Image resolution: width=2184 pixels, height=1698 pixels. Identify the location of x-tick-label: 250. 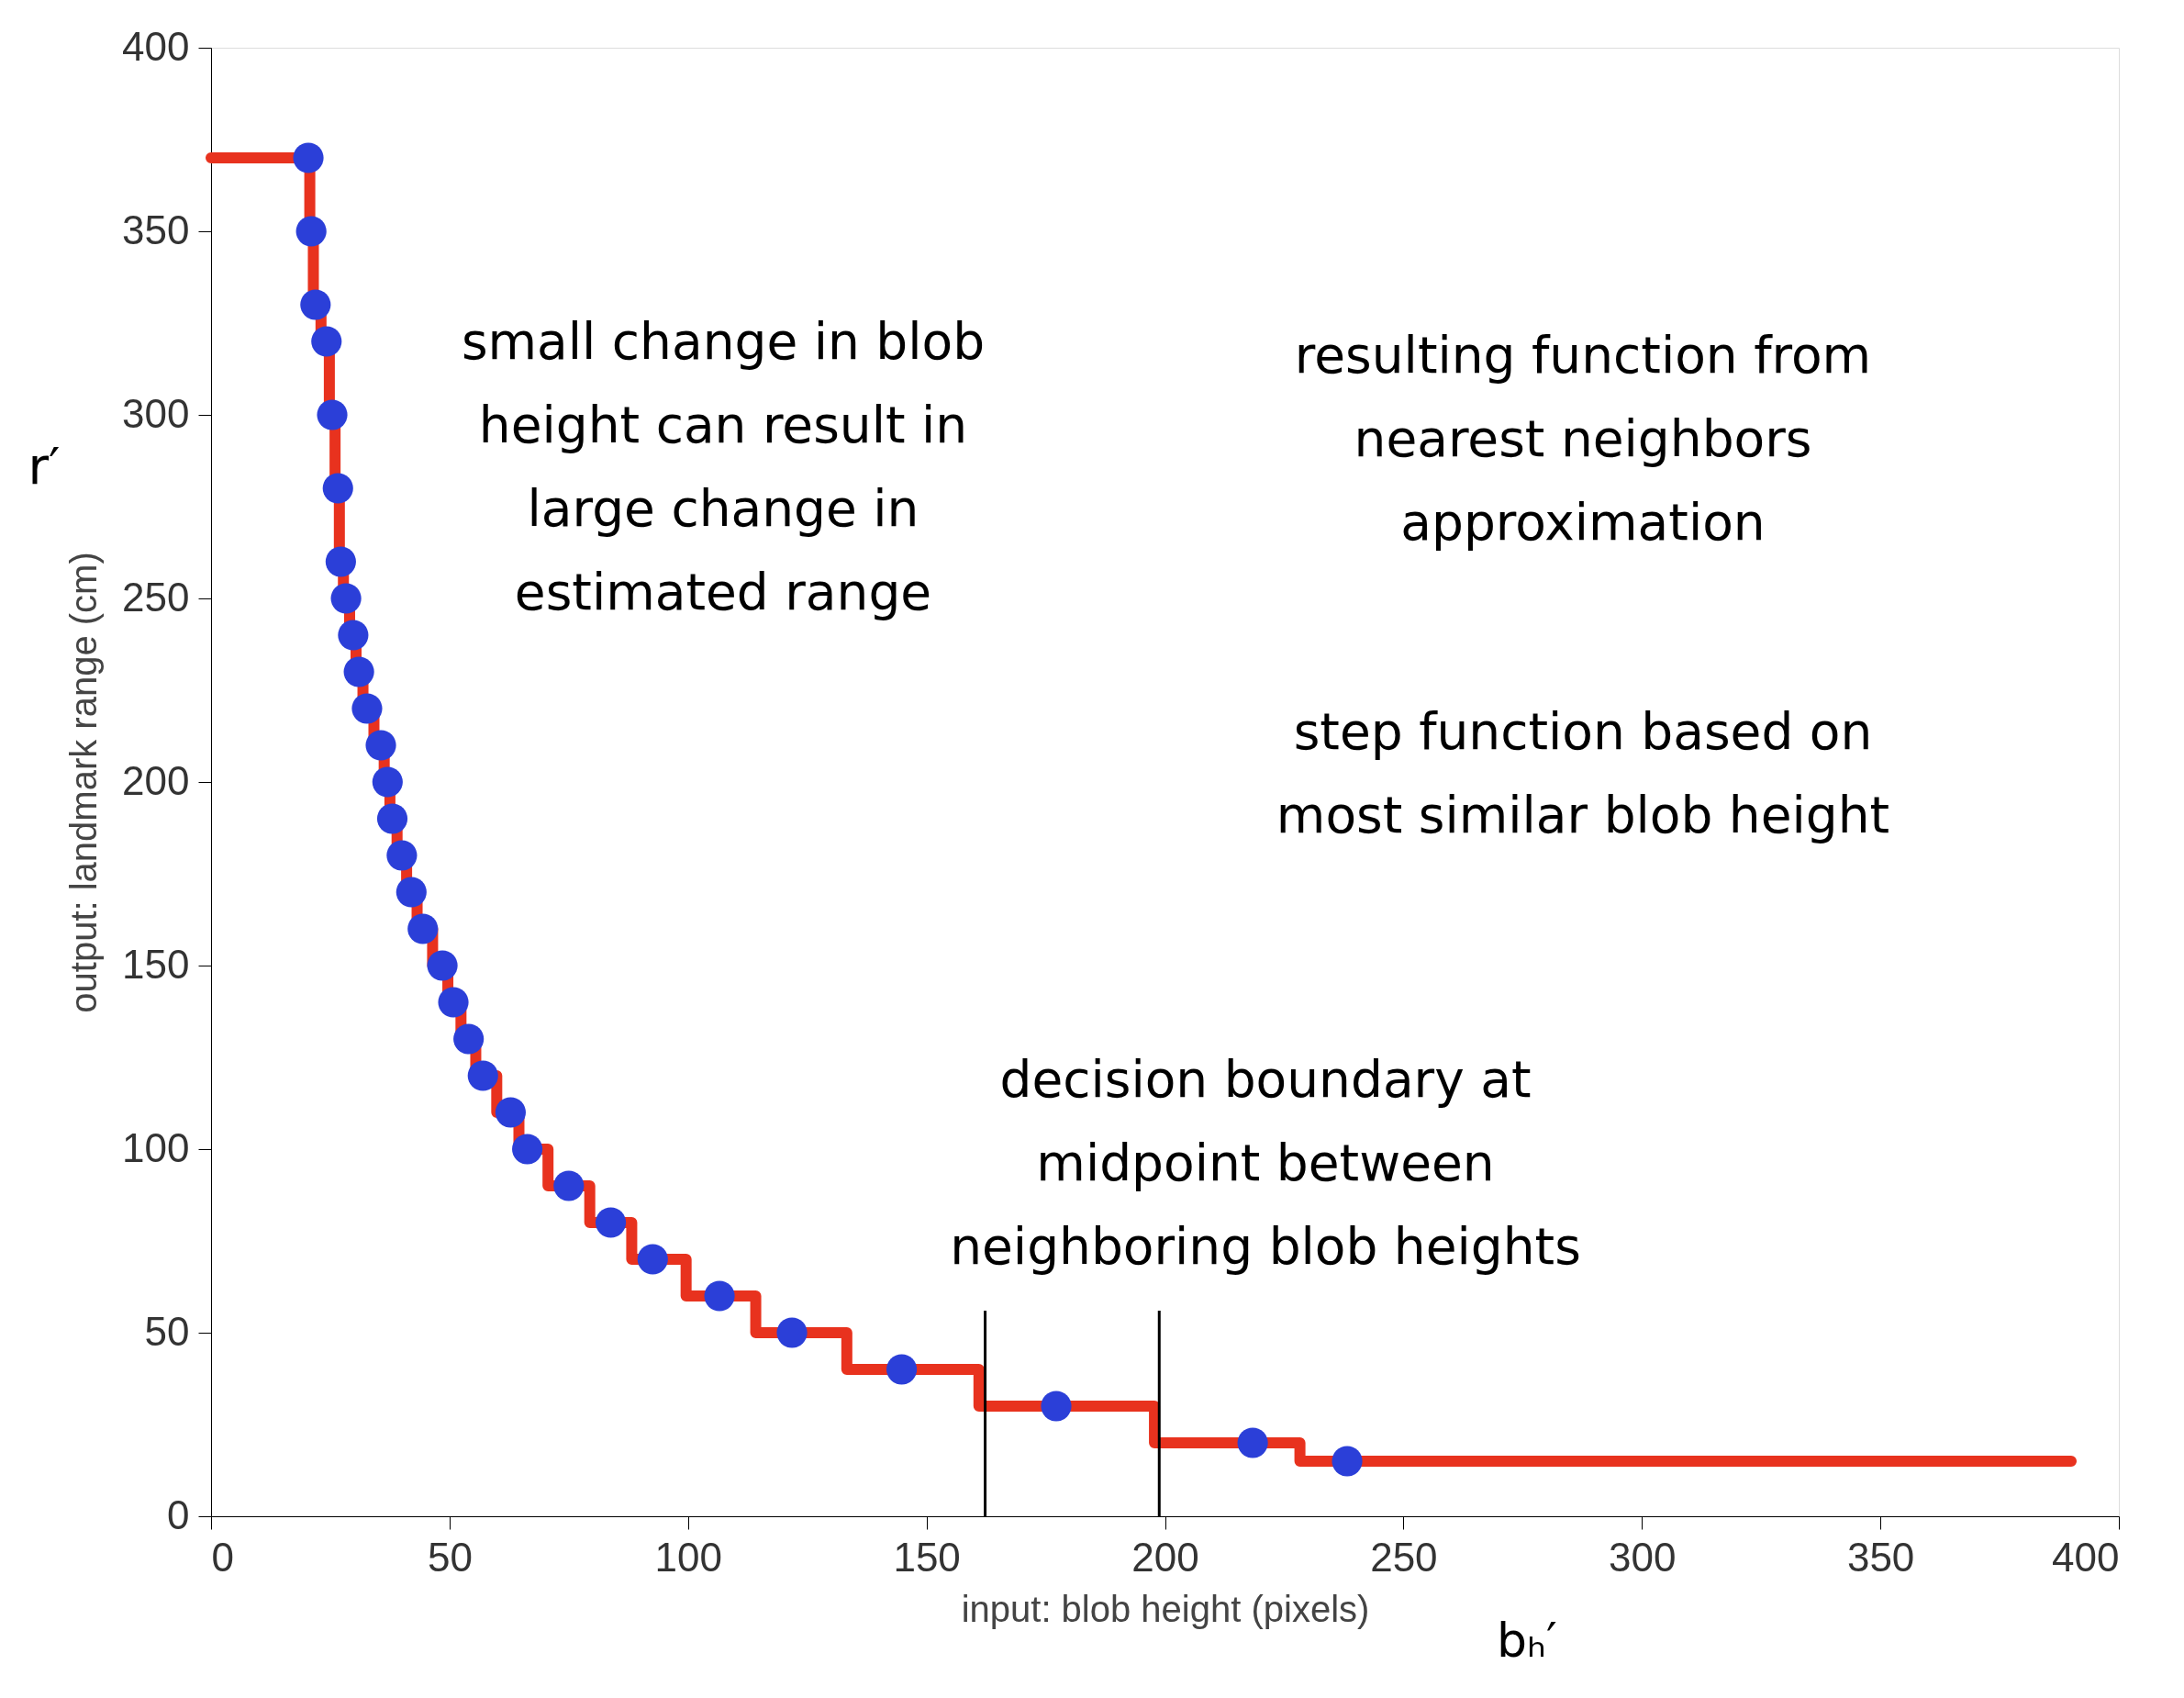
(1404, 1557).